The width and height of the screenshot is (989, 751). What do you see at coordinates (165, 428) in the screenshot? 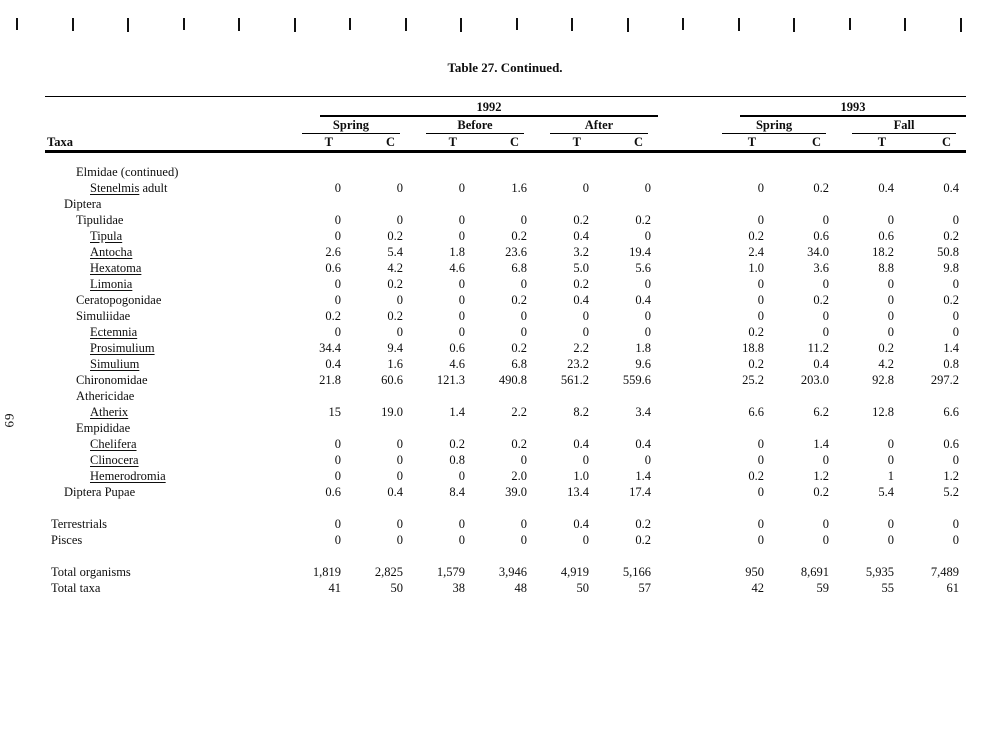
I see `taxa-cell: Empididae` at bounding box center [165, 428].